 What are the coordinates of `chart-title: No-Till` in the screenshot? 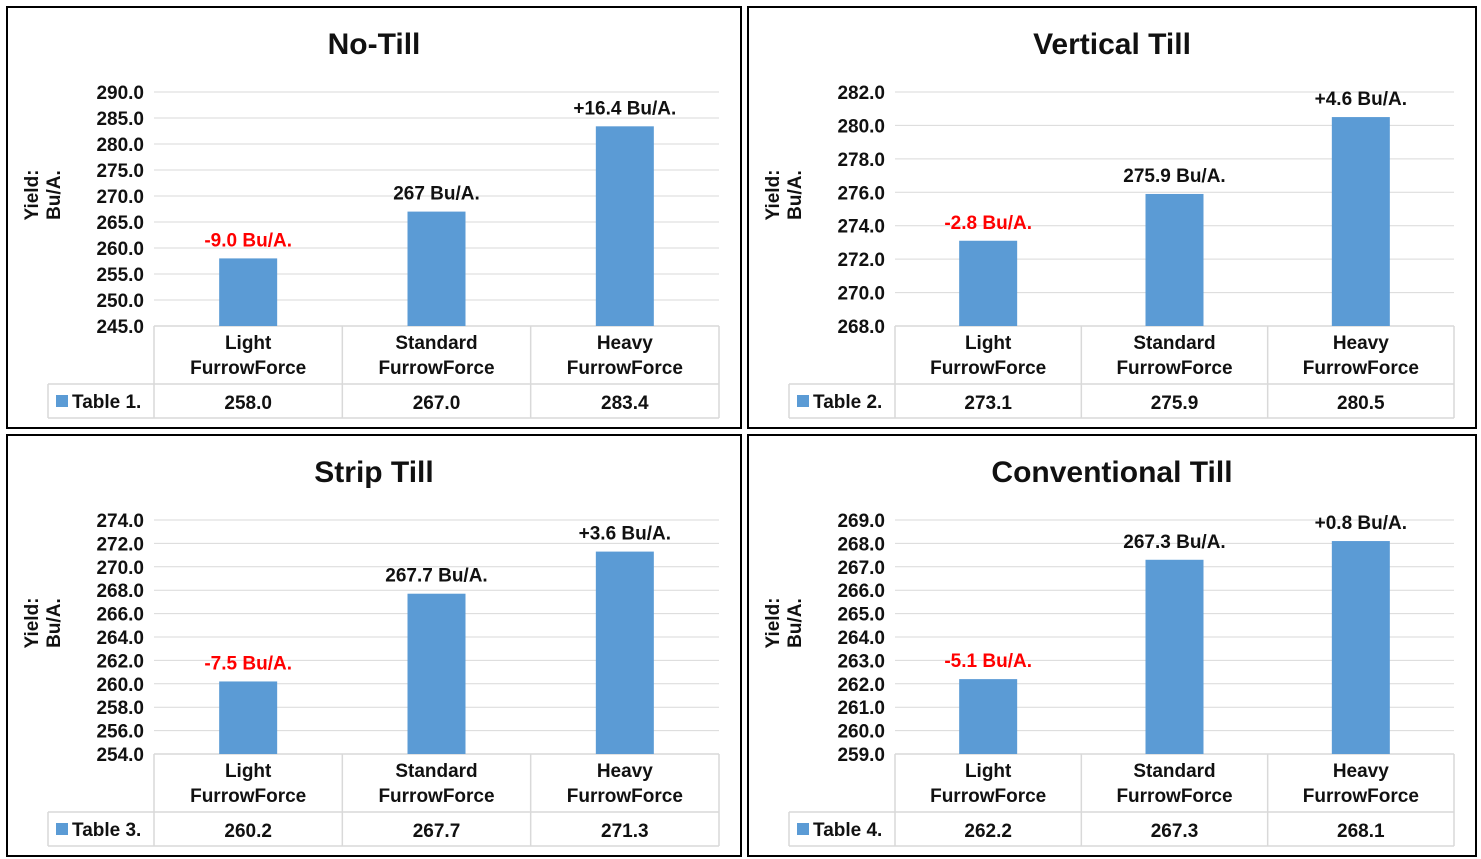 It's located at (374, 44).